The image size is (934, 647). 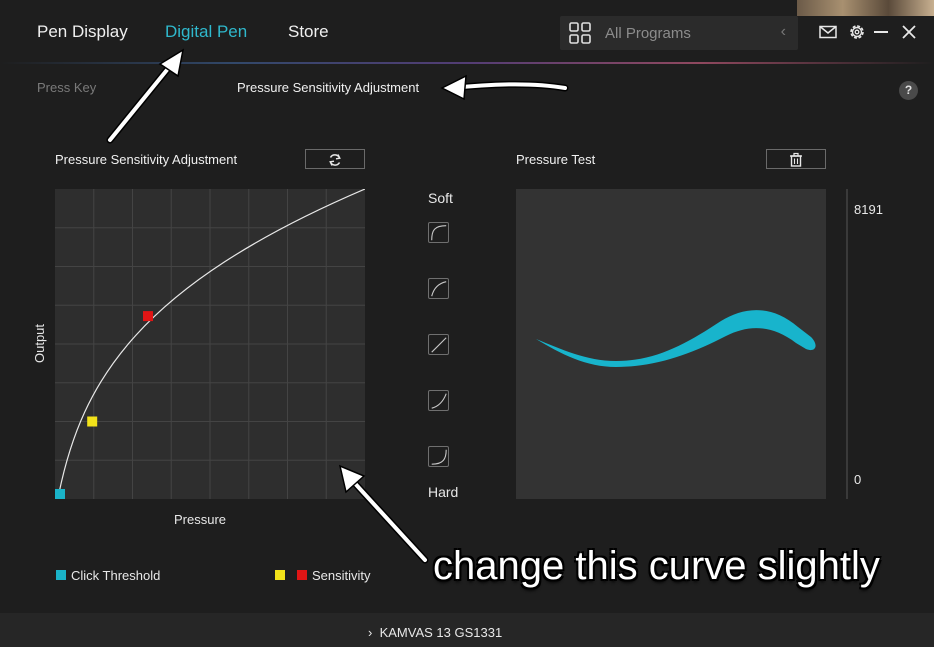 I want to click on linear-preset-icon, so click(x=438, y=344).